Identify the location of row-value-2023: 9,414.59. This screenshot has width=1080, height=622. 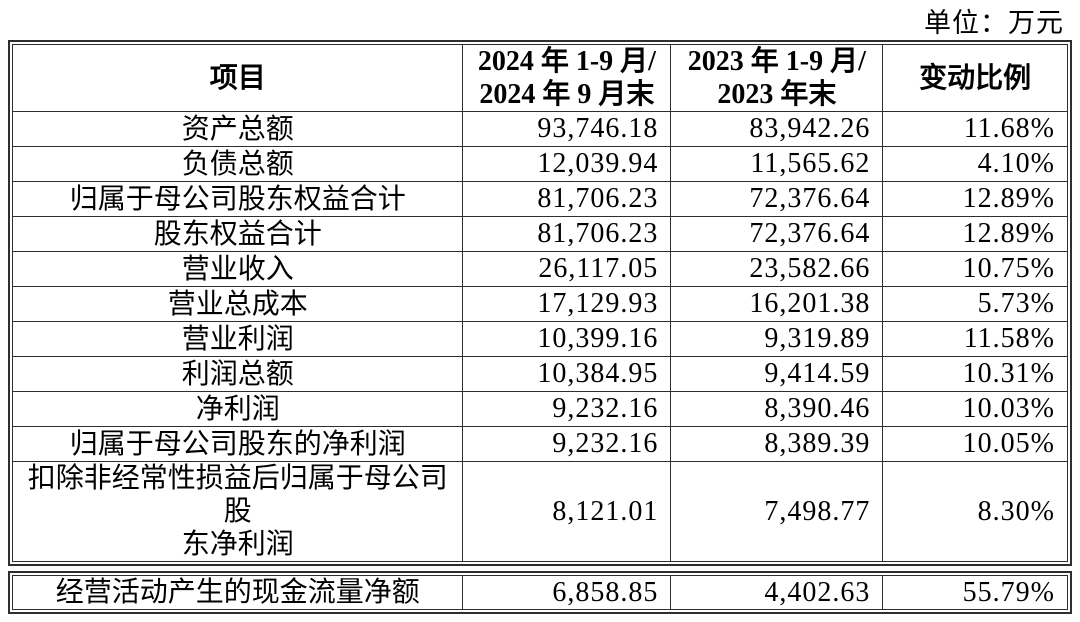
(777, 374).